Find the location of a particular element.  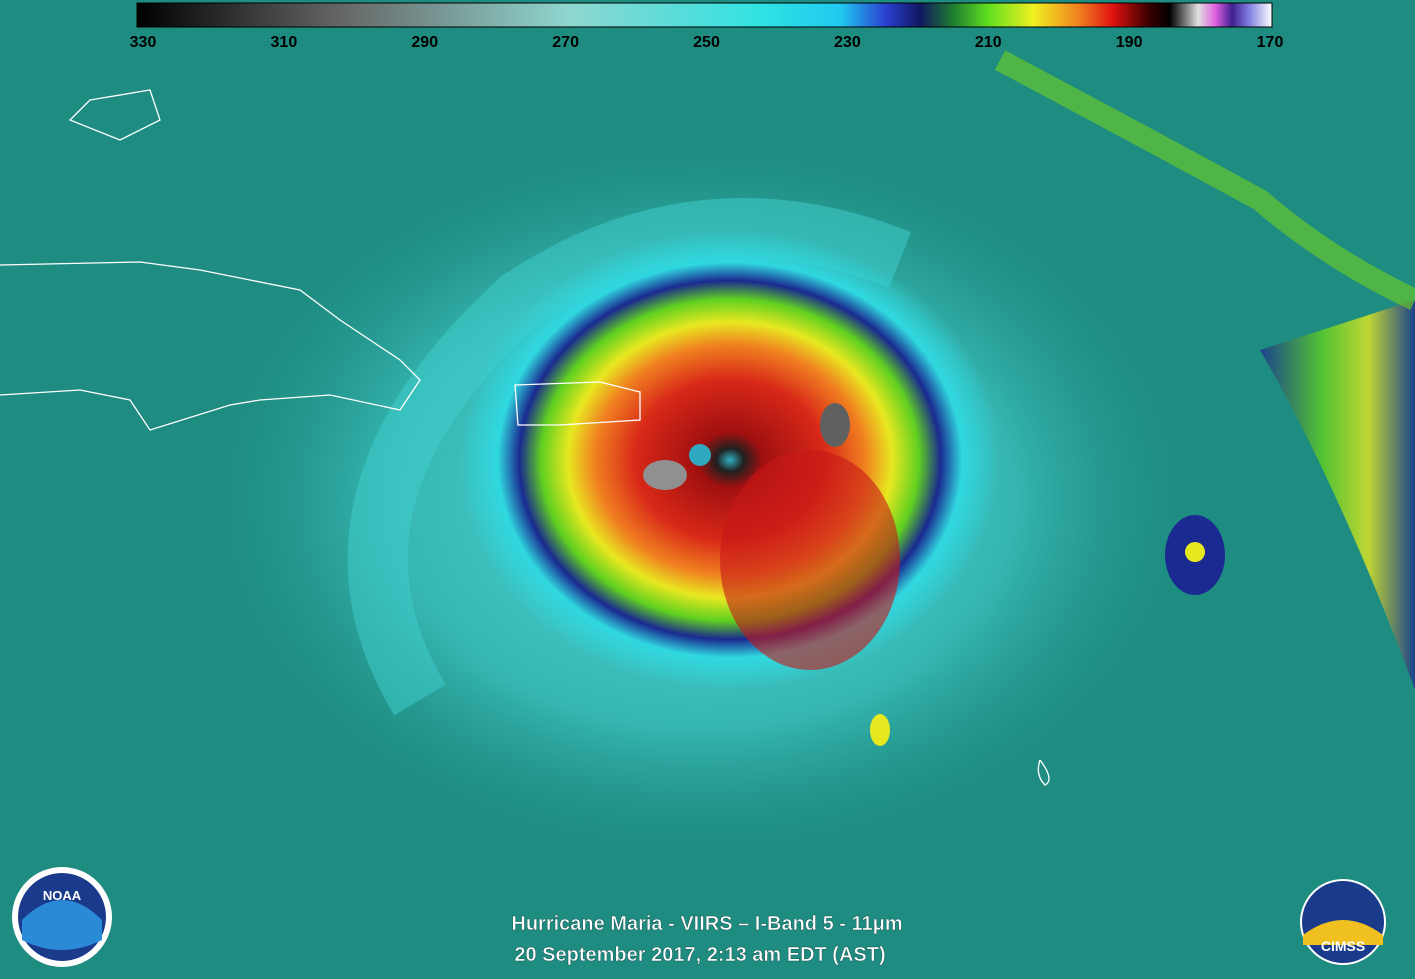

cimss-logo: CIMSS is located at coordinates (1343, 922).